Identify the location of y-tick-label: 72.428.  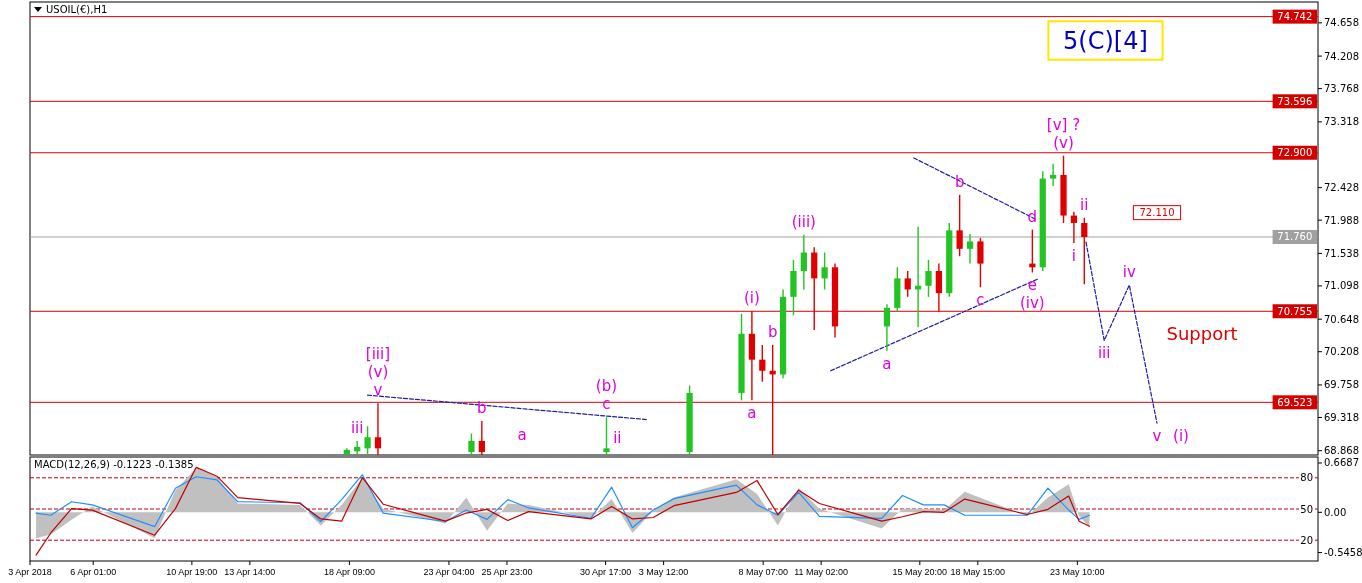
(1341, 188).